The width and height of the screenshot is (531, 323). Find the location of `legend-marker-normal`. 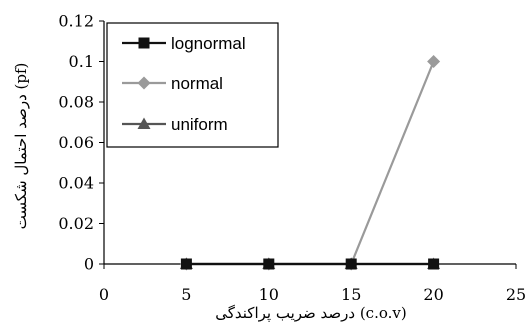

legend-marker-normal is located at coordinates (144, 83).